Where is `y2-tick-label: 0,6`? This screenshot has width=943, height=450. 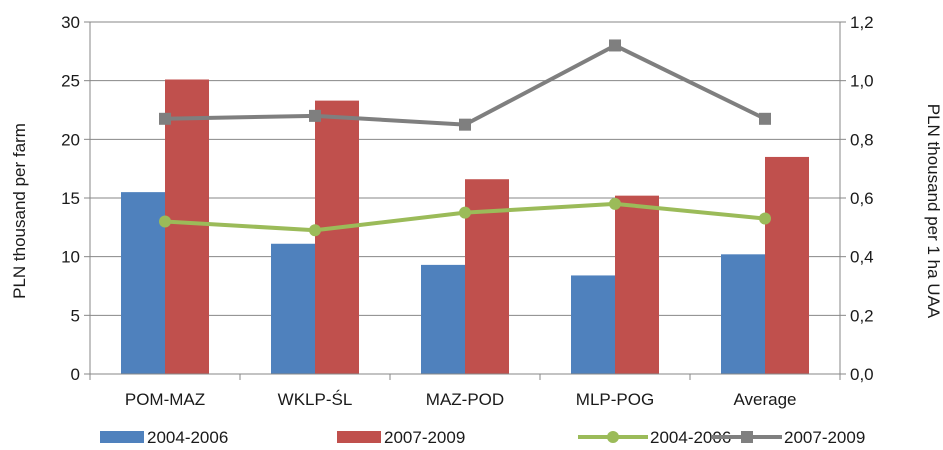
y2-tick-label: 0,6 is located at coordinates (862, 198).